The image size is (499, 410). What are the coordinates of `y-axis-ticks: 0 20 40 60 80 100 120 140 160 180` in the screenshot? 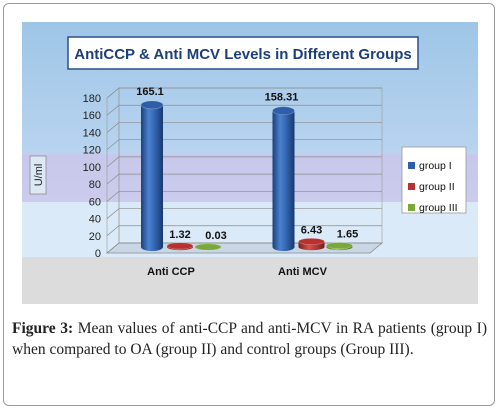 It's located at (92, 176).